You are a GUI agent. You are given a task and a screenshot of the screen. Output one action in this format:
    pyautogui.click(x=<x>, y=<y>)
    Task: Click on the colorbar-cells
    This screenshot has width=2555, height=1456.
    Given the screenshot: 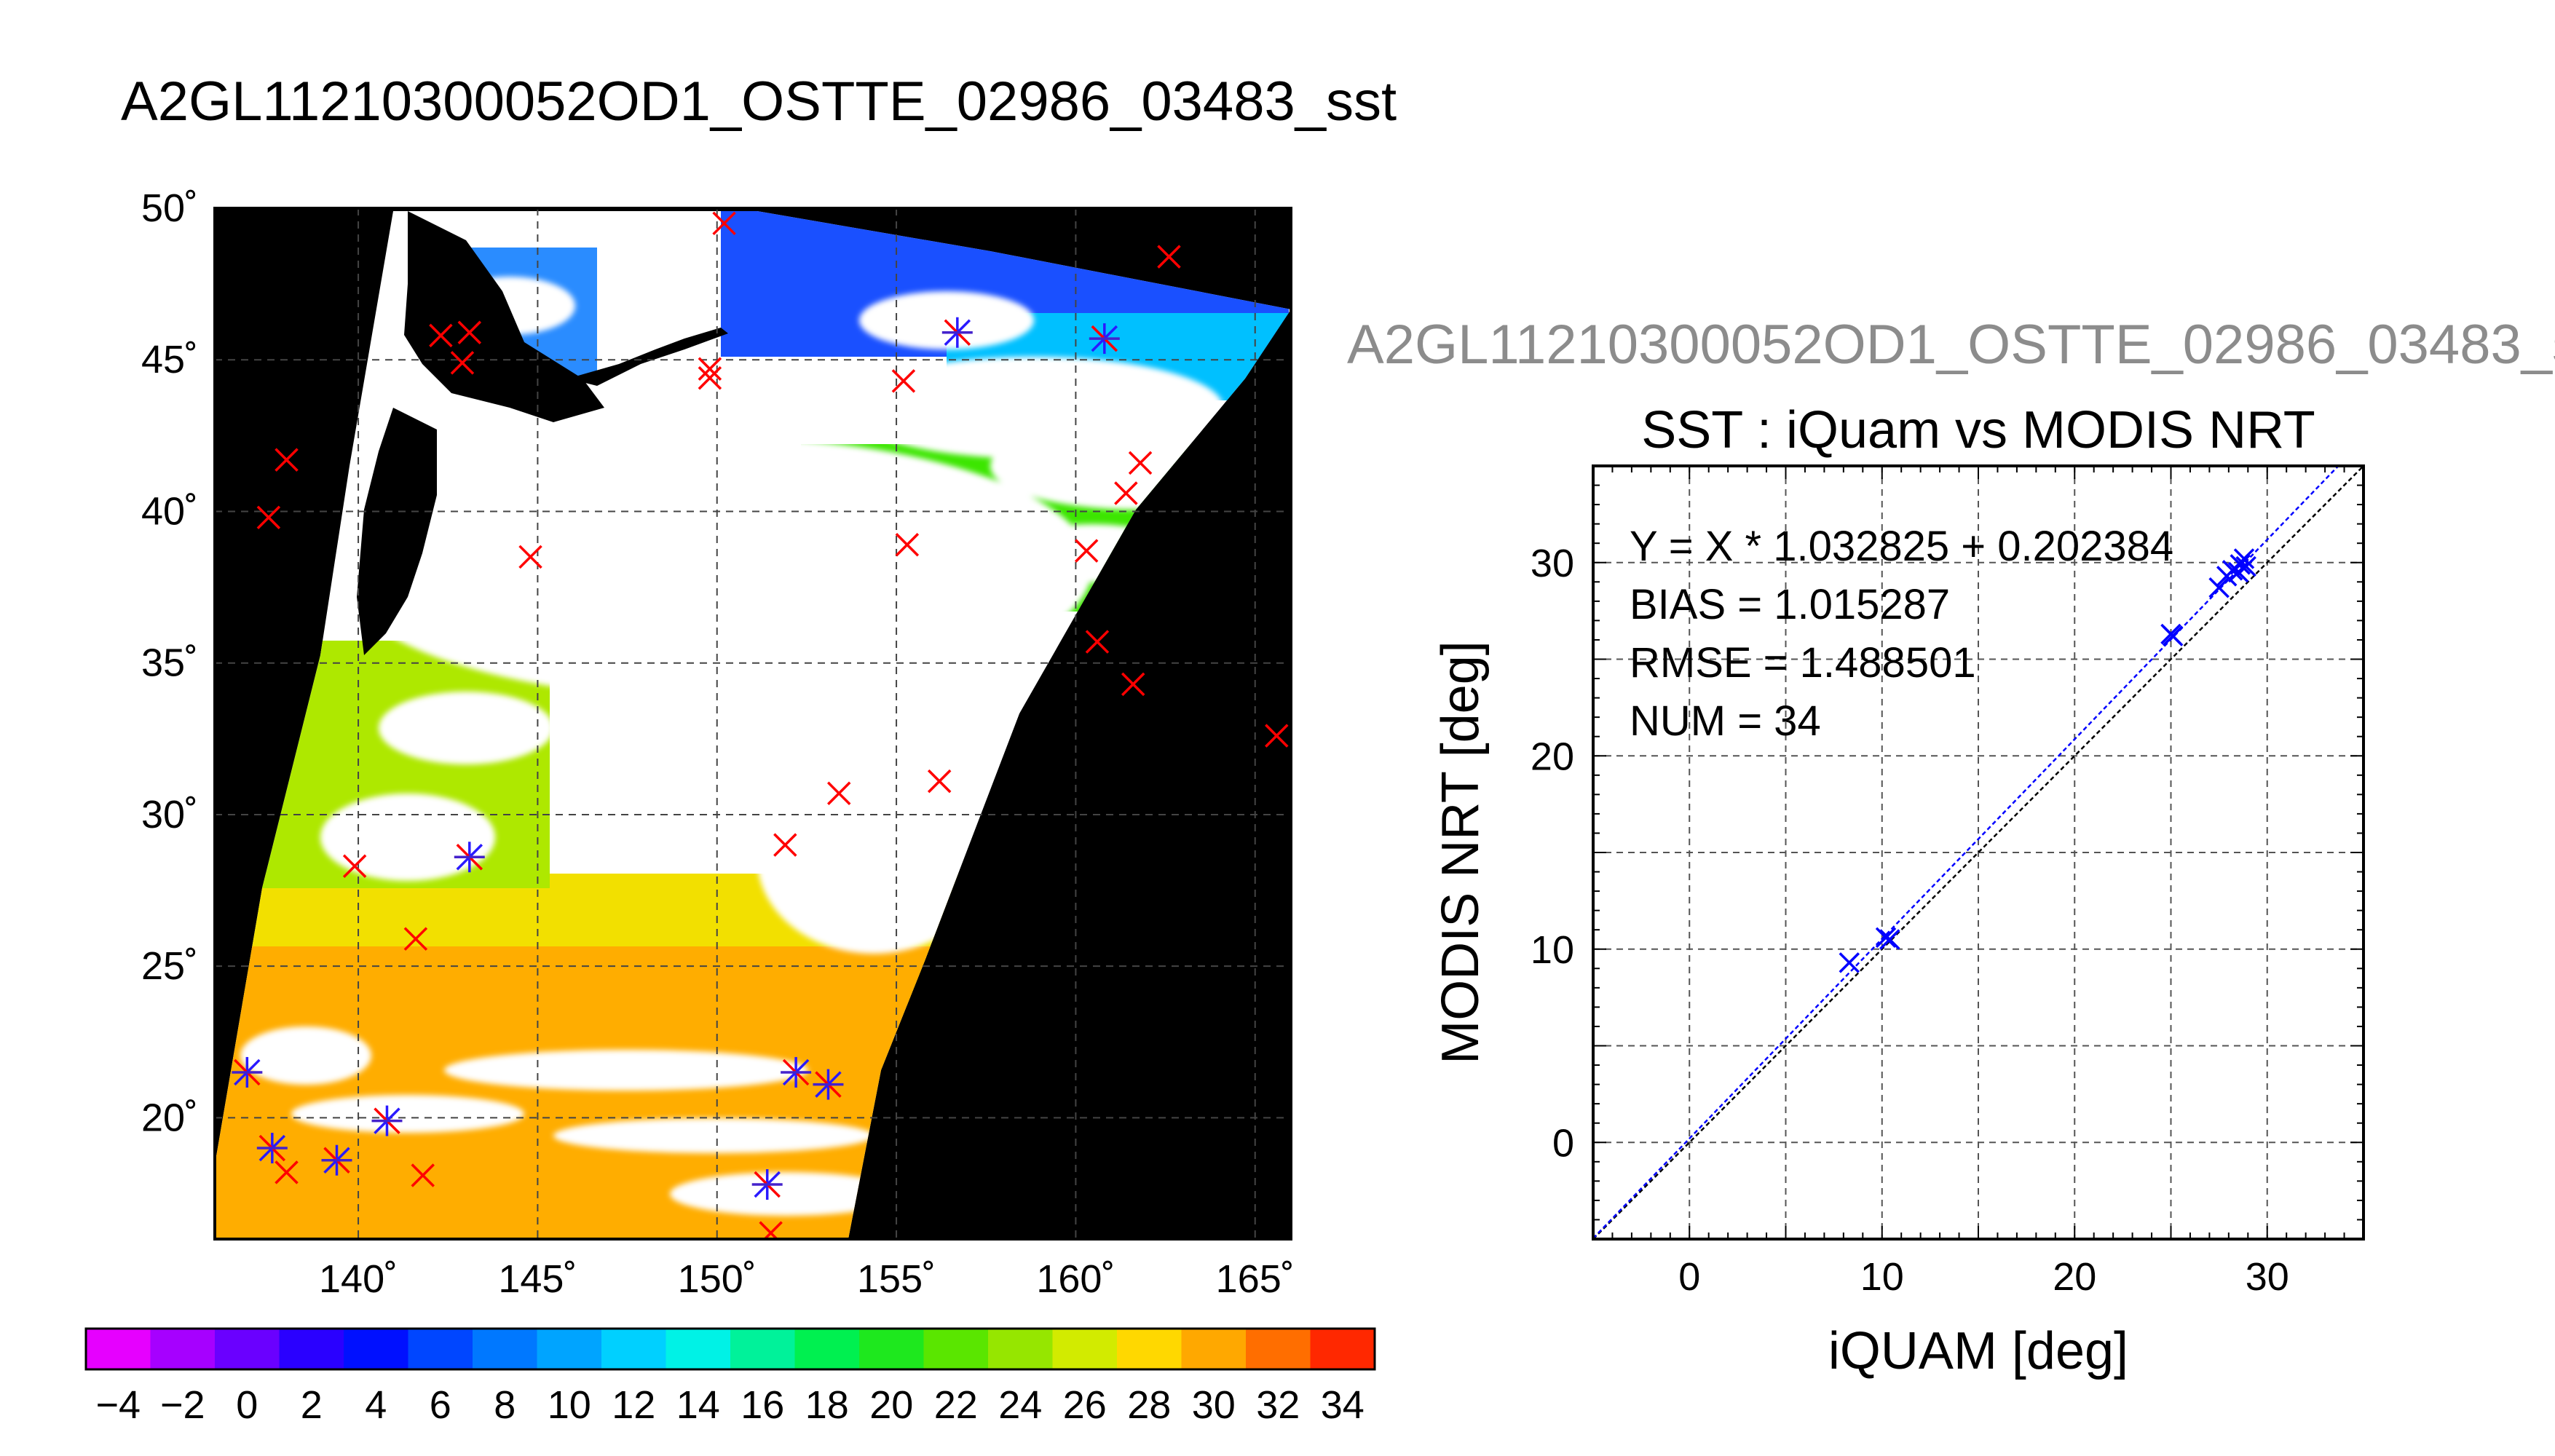 What is the action you would take?
    pyautogui.click(x=730, y=1349)
    